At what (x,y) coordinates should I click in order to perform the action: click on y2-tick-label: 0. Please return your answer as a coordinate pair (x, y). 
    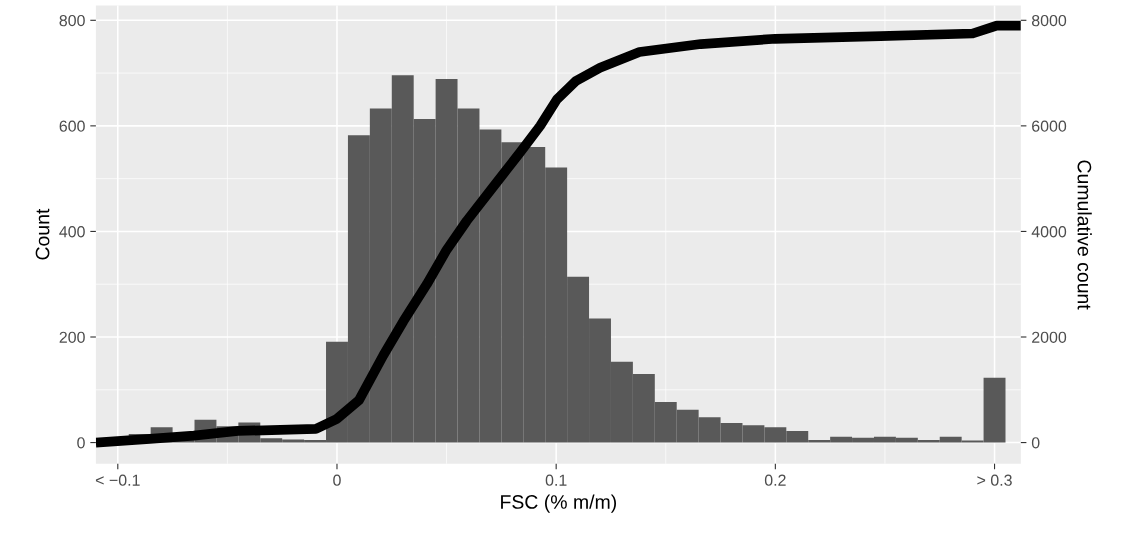
    Looking at the image, I should click on (1035, 443).